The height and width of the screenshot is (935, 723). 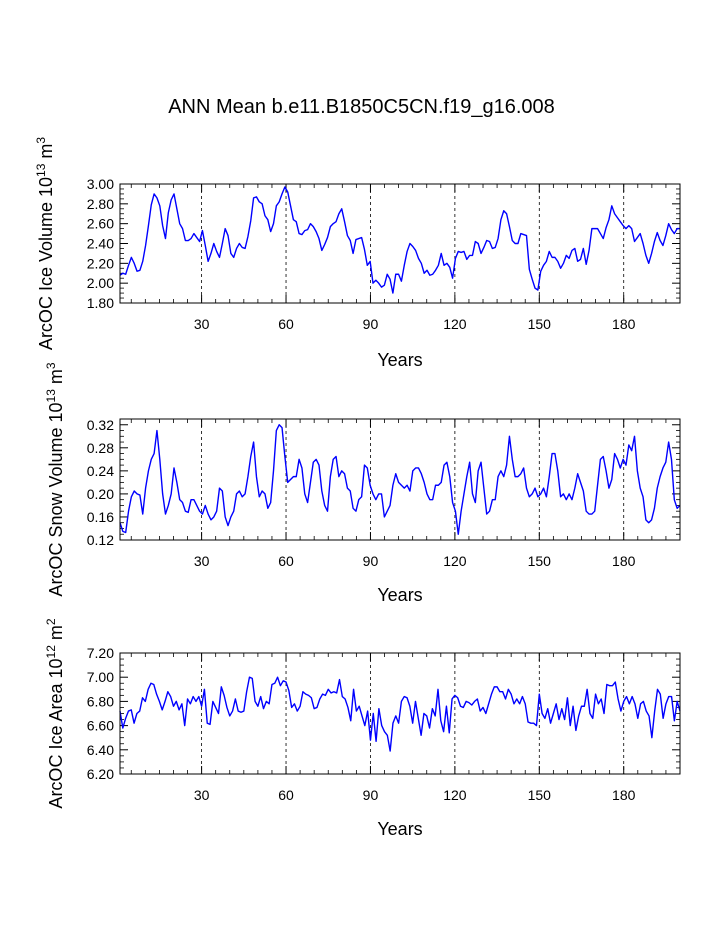 What do you see at coordinates (100, 471) in the screenshot?
I see `y-tick-label: 0.24` at bounding box center [100, 471].